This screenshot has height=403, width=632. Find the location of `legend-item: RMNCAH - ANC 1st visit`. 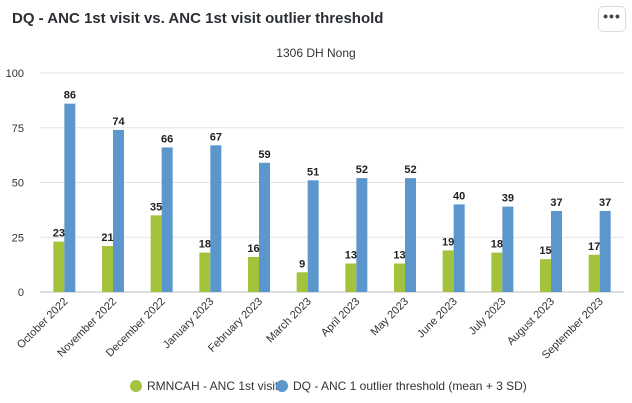

legend-item: RMNCAH - ANC 1st visit is located at coordinates (204, 386).